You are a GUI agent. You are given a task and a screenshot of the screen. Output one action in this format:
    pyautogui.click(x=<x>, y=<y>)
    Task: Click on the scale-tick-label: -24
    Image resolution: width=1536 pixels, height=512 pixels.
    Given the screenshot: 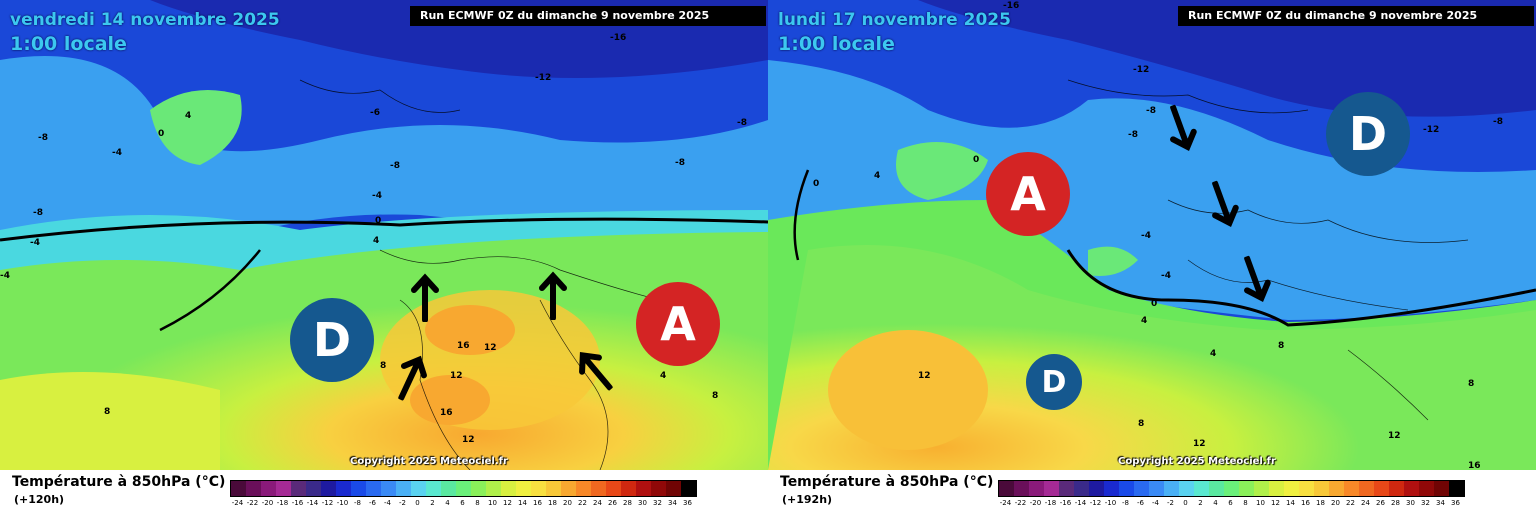 What is the action you would take?
    pyautogui.click(x=1005, y=503)
    